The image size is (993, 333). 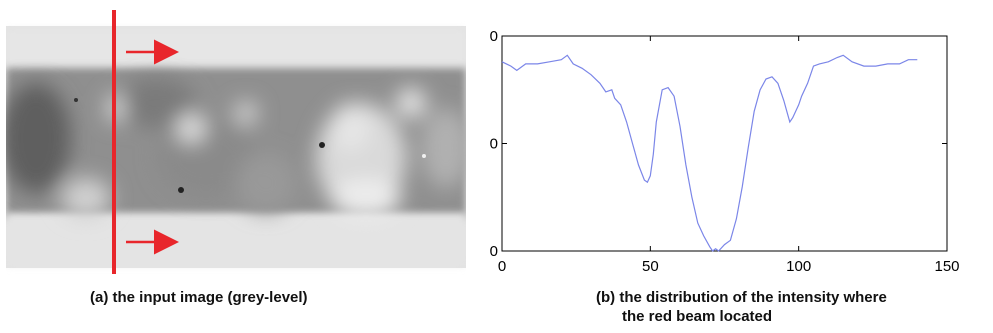 What do you see at coordinates (494, 251) in the screenshot?
I see `y-tick-label: 150` at bounding box center [494, 251].